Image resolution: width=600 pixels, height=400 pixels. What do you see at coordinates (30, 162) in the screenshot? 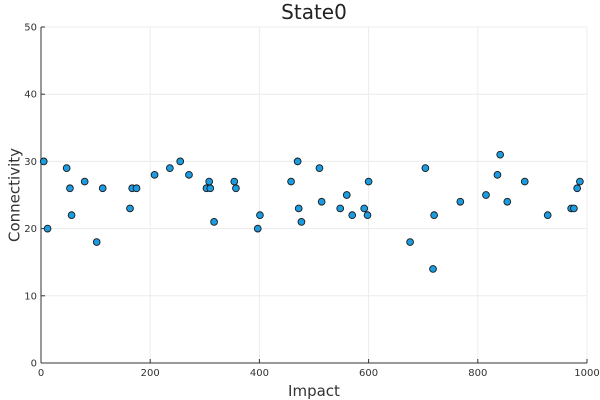
I see `y-tick-label: 30` at bounding box center [30, 162].